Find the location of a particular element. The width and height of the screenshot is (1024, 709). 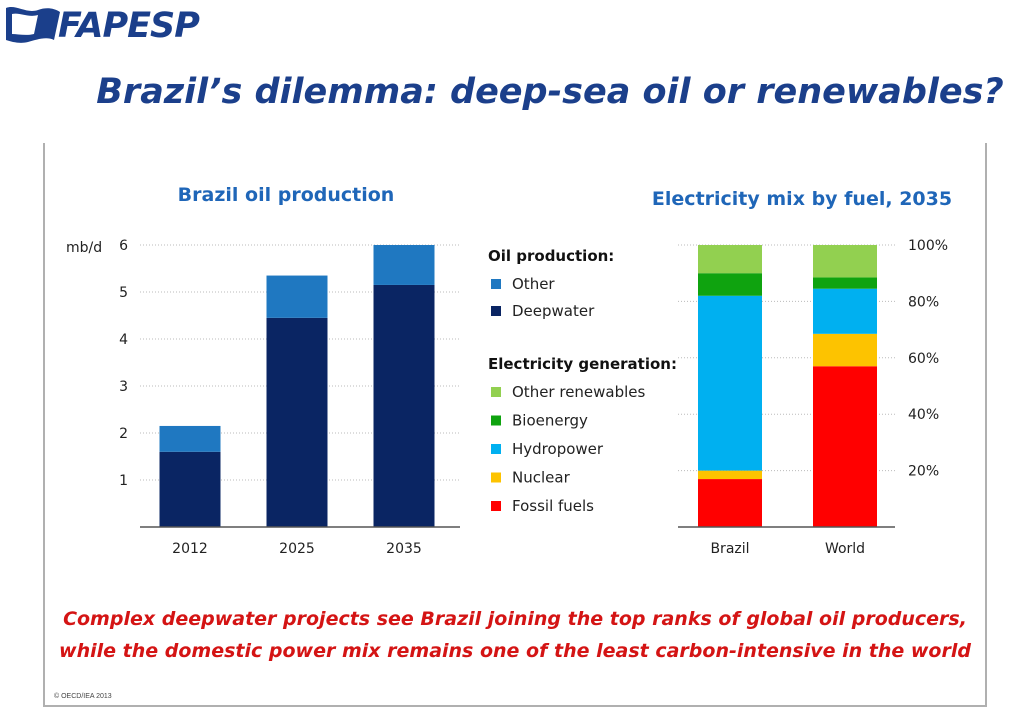

oil-x-tick-label: 2012 is located at coordinates (190, 549).